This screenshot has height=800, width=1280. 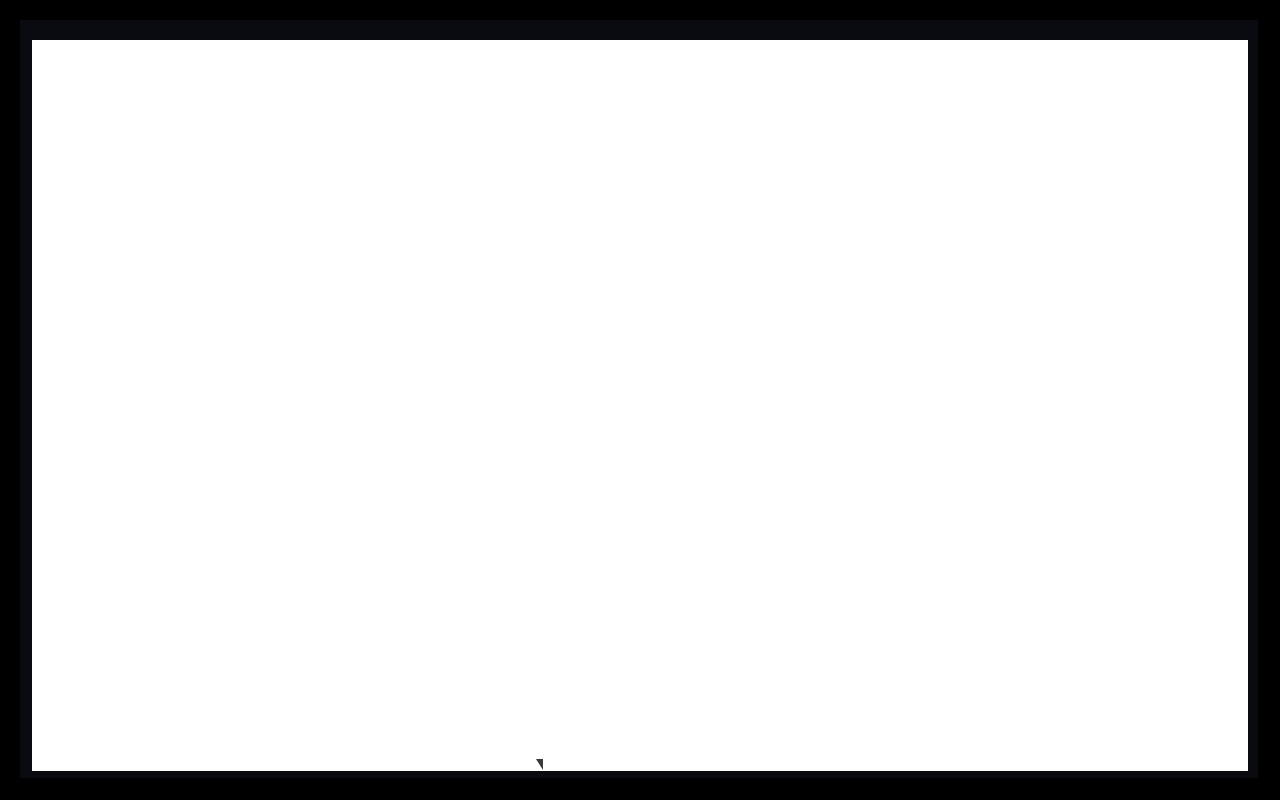 I want to click on mouse-pointer-icon, so click(x=540, y=763).